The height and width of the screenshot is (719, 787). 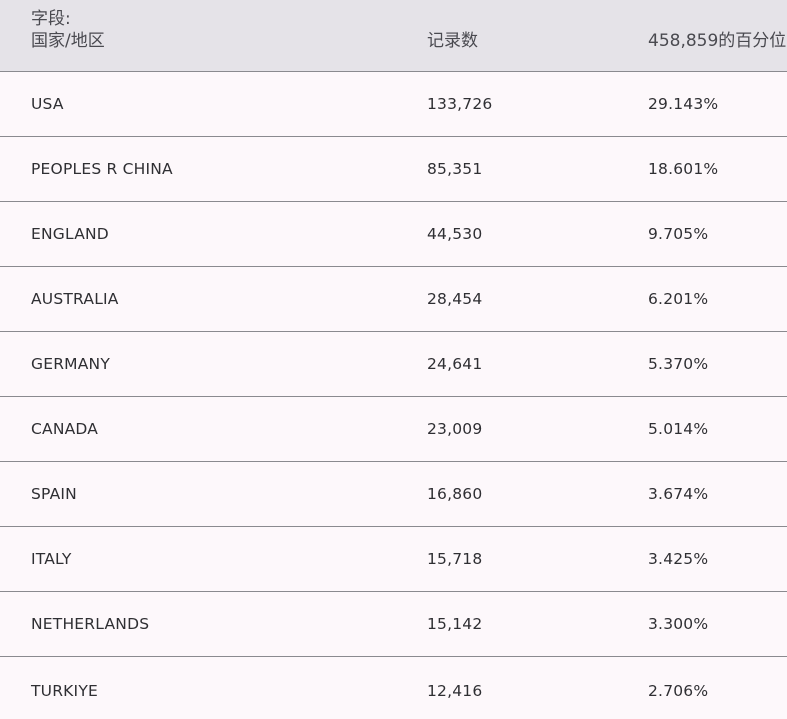 I want to click on percent-cell: 3.300%, so click(x=678, y=624).